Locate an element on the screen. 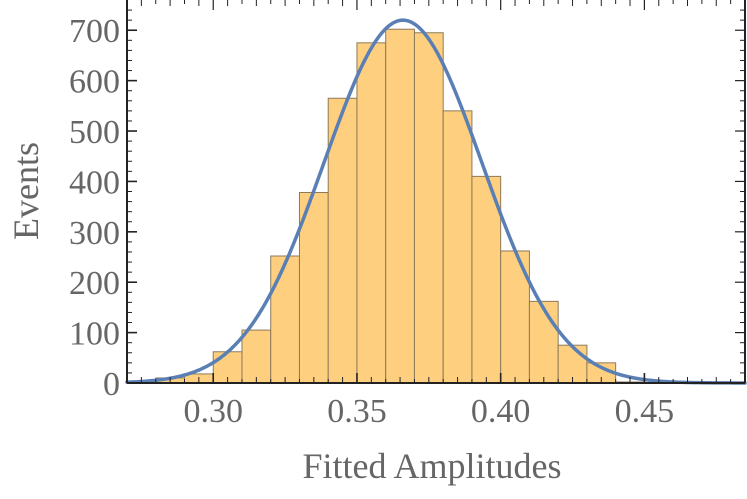 This screenshot has width=747, height=499. y-tick-label: 0 is located at coordinates (111, 384).